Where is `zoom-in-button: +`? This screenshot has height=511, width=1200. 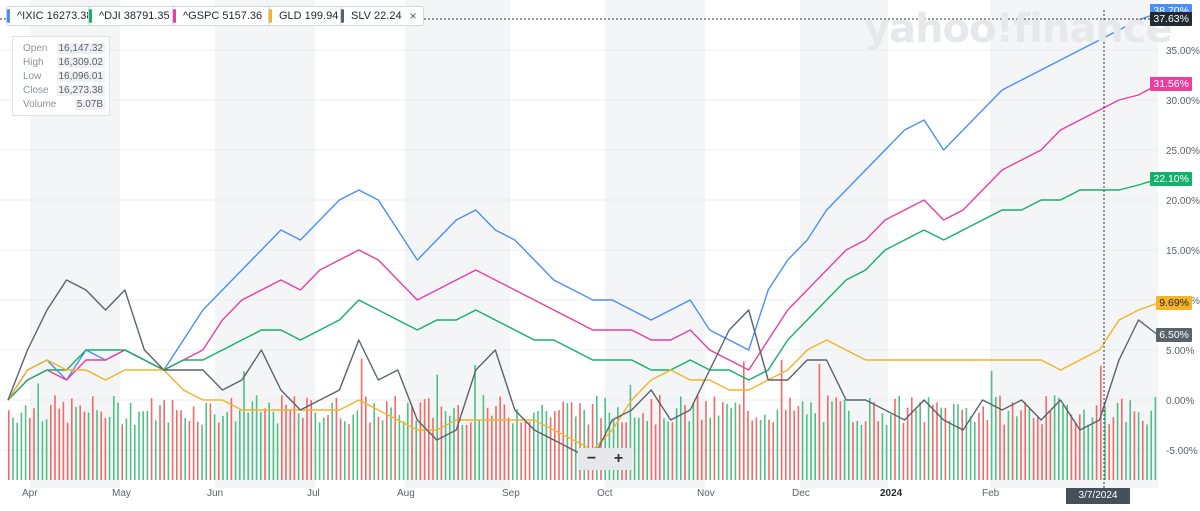
zoom-in-button: + is located at coordinates (618, 458).